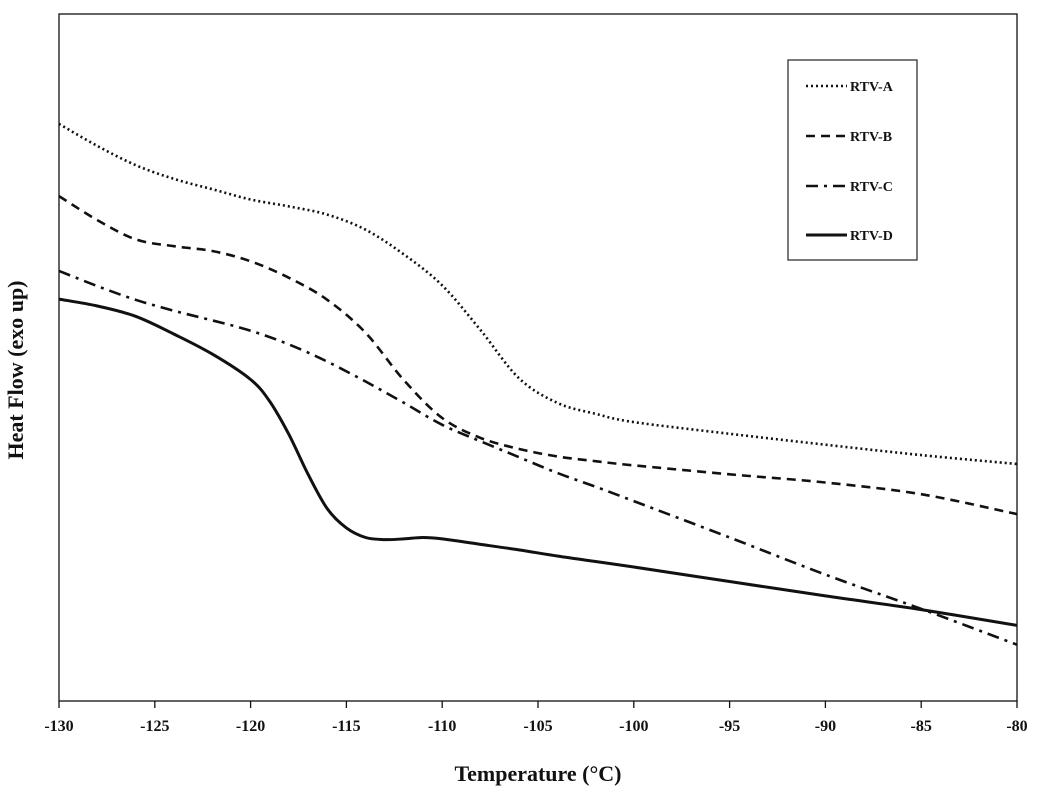 This screenshot has width=1038, height=796. Describe the element at coordinates (871, 236) in the screenshot. I see `legend-label-rtv-d: RTV-D` at that location.